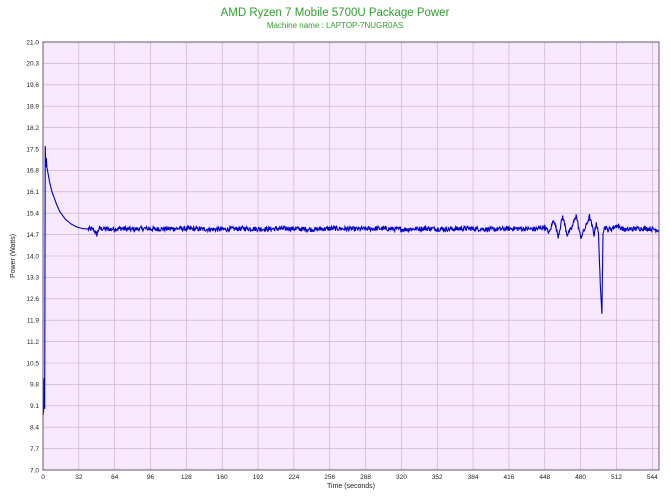 The width and height of the screenshot is (670, 502). What do you see at coordinates (437, 477) in the screenshot?
I see `x-tick-label: 352` at bounding box center [437, 477].